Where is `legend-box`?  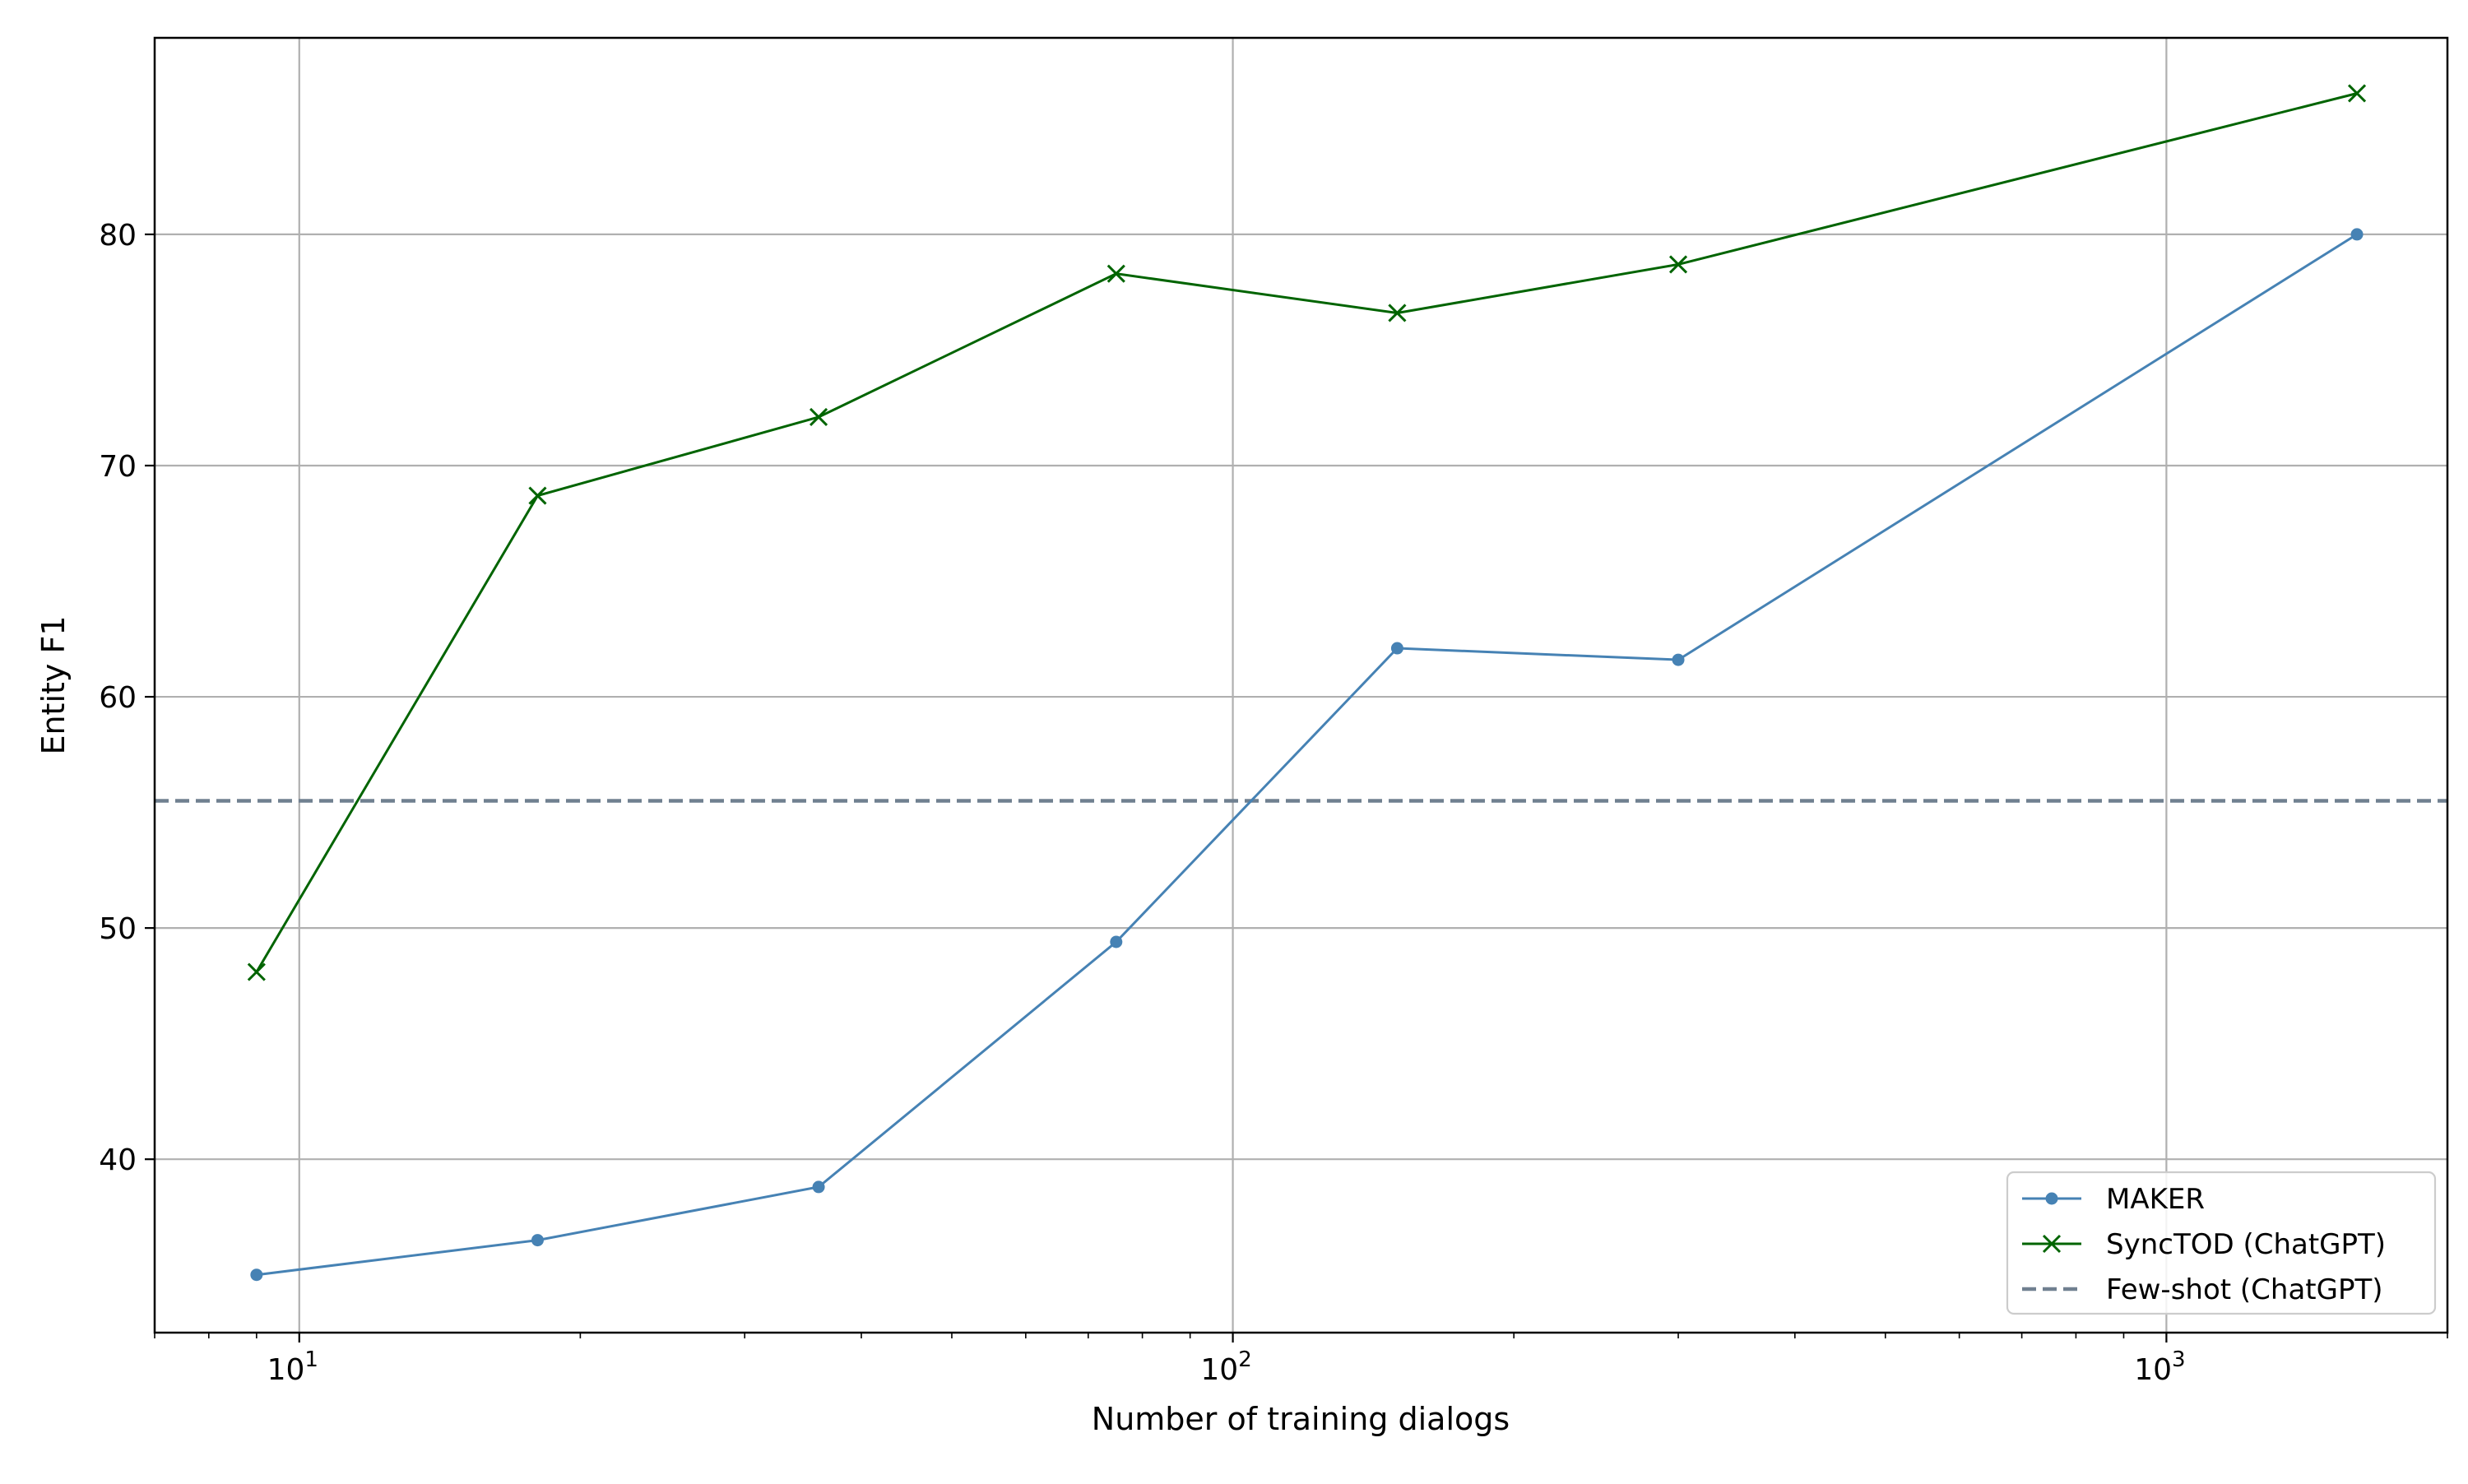
legend-box is located at coordinates (2221, 1243).